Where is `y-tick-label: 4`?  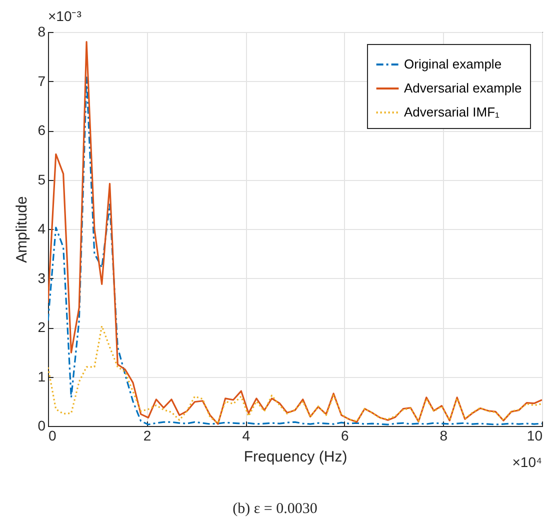
y-tick-label: 4 is located at coordinates (42, 228).